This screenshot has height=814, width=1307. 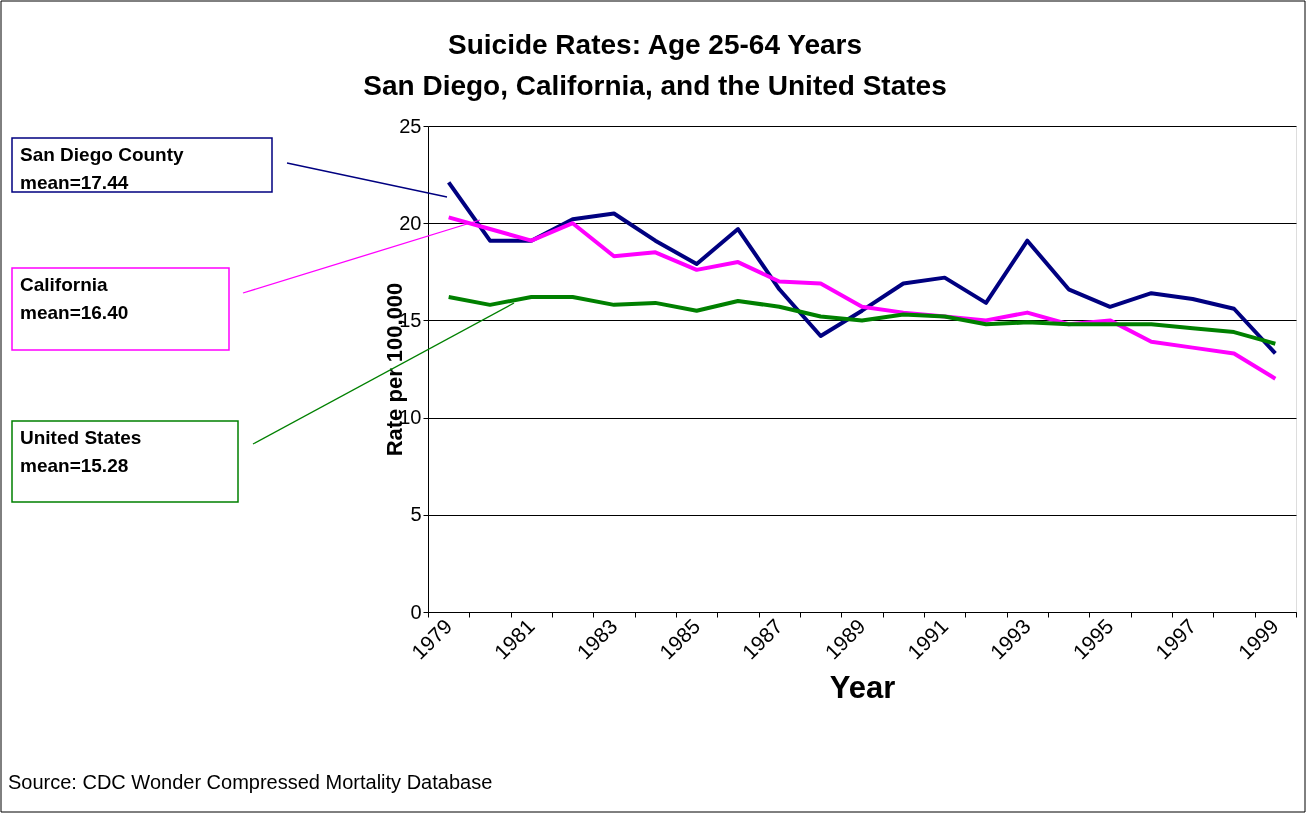 What do you see at coordinates (416, 611) in the screenshot?
I see `y-tick-label: 0` at bounding box center [416, 611].